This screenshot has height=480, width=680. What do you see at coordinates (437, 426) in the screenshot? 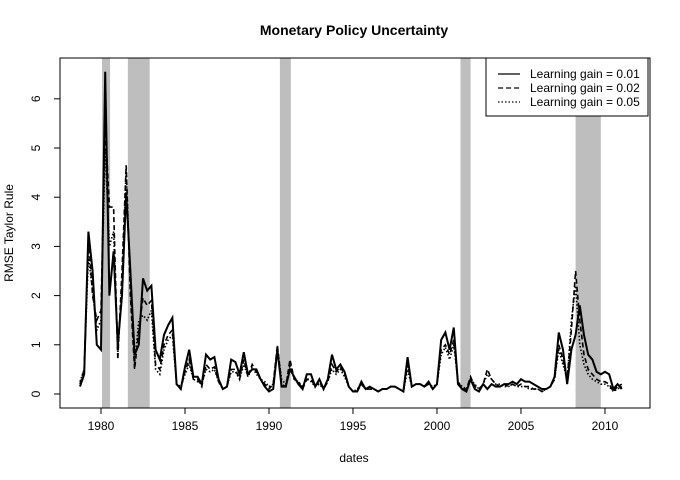
I see `x-tick-label: 2000` at bounding box center [437, 426].